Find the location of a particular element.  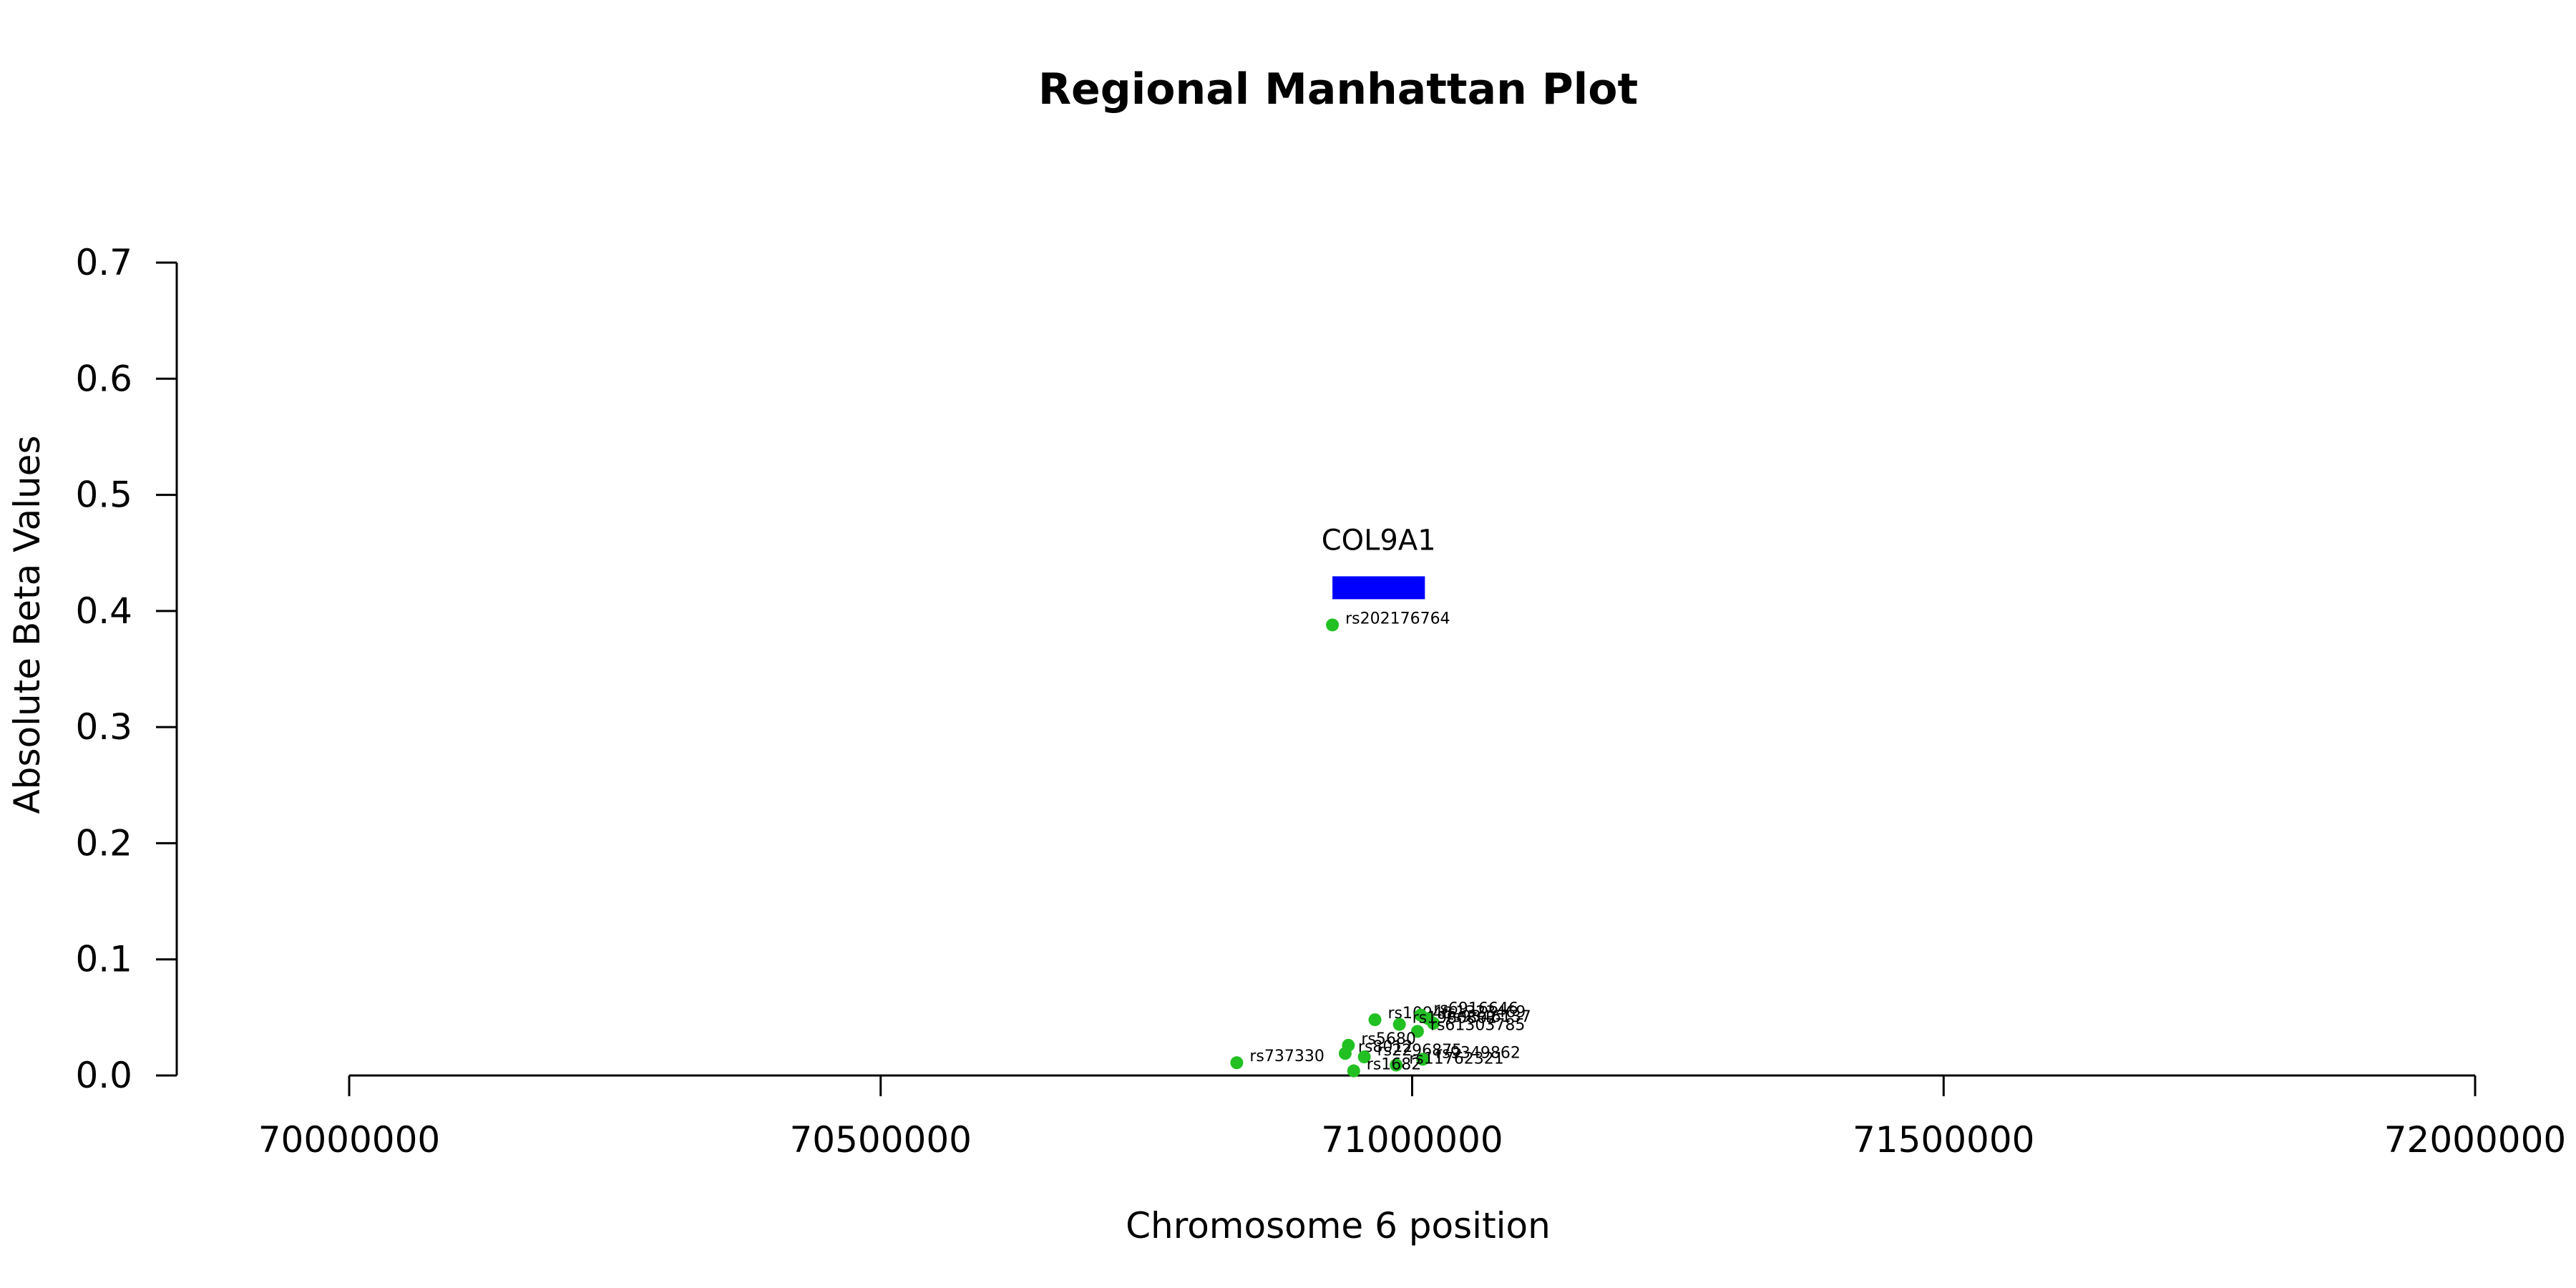

snp-label: rs9346137 is located at coordinates (1488, 1017).